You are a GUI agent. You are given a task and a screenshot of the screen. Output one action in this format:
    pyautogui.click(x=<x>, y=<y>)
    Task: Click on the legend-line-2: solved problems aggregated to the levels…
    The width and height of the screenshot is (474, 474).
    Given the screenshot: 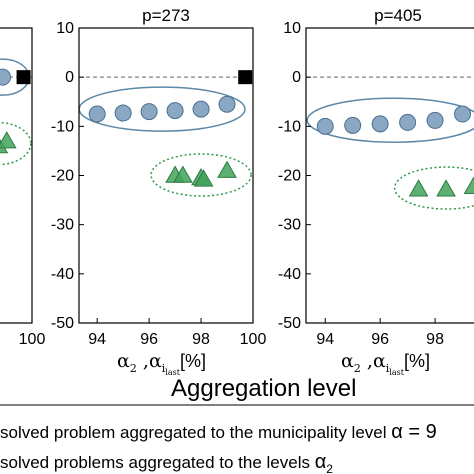 What is the action you would take?
    pyautogui.click(x=166, y=462)
    